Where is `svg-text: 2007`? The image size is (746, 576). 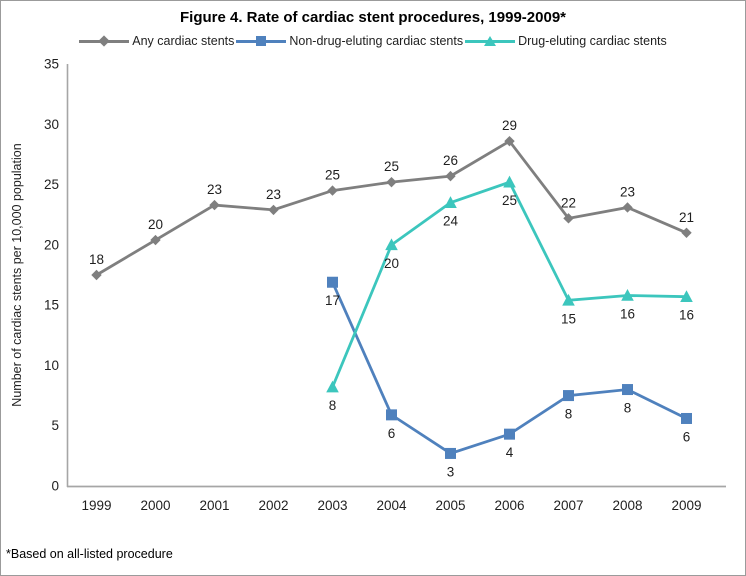 svg-text: 2007 is located at coordinates (568, 505).